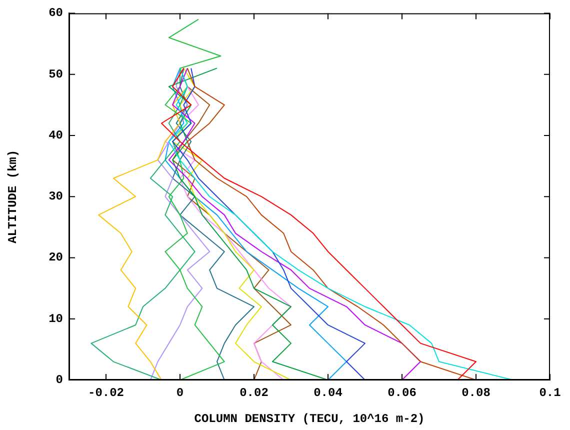 The height and width of the screenshot is (430, 570). What do you see at coordinates (55, 135) in the screenshot?
I see `y-tick-label: 40` at bounding box center [55, 135].